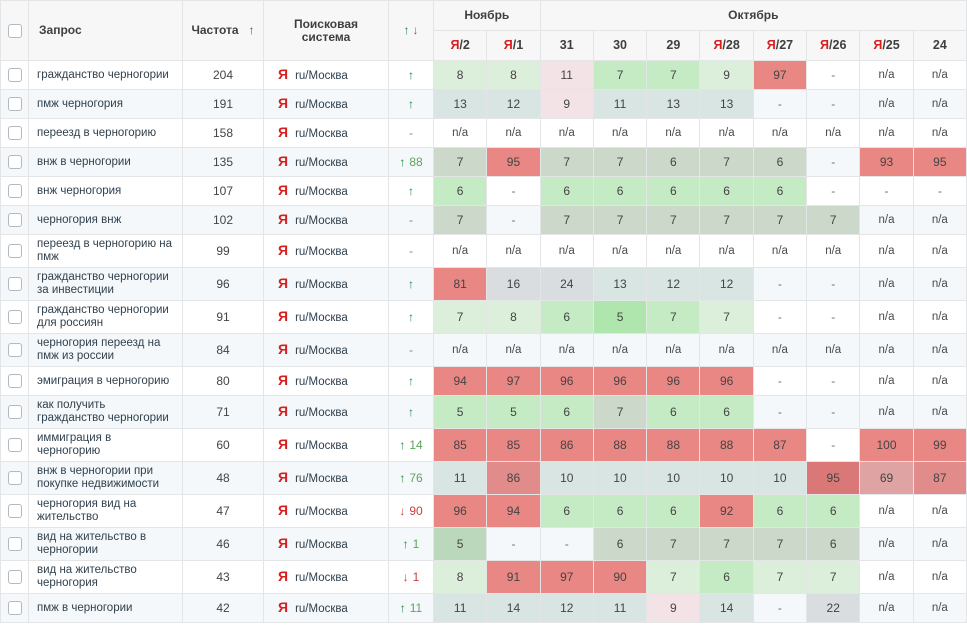  I want to click on change-value: 11, so click(416, 607).